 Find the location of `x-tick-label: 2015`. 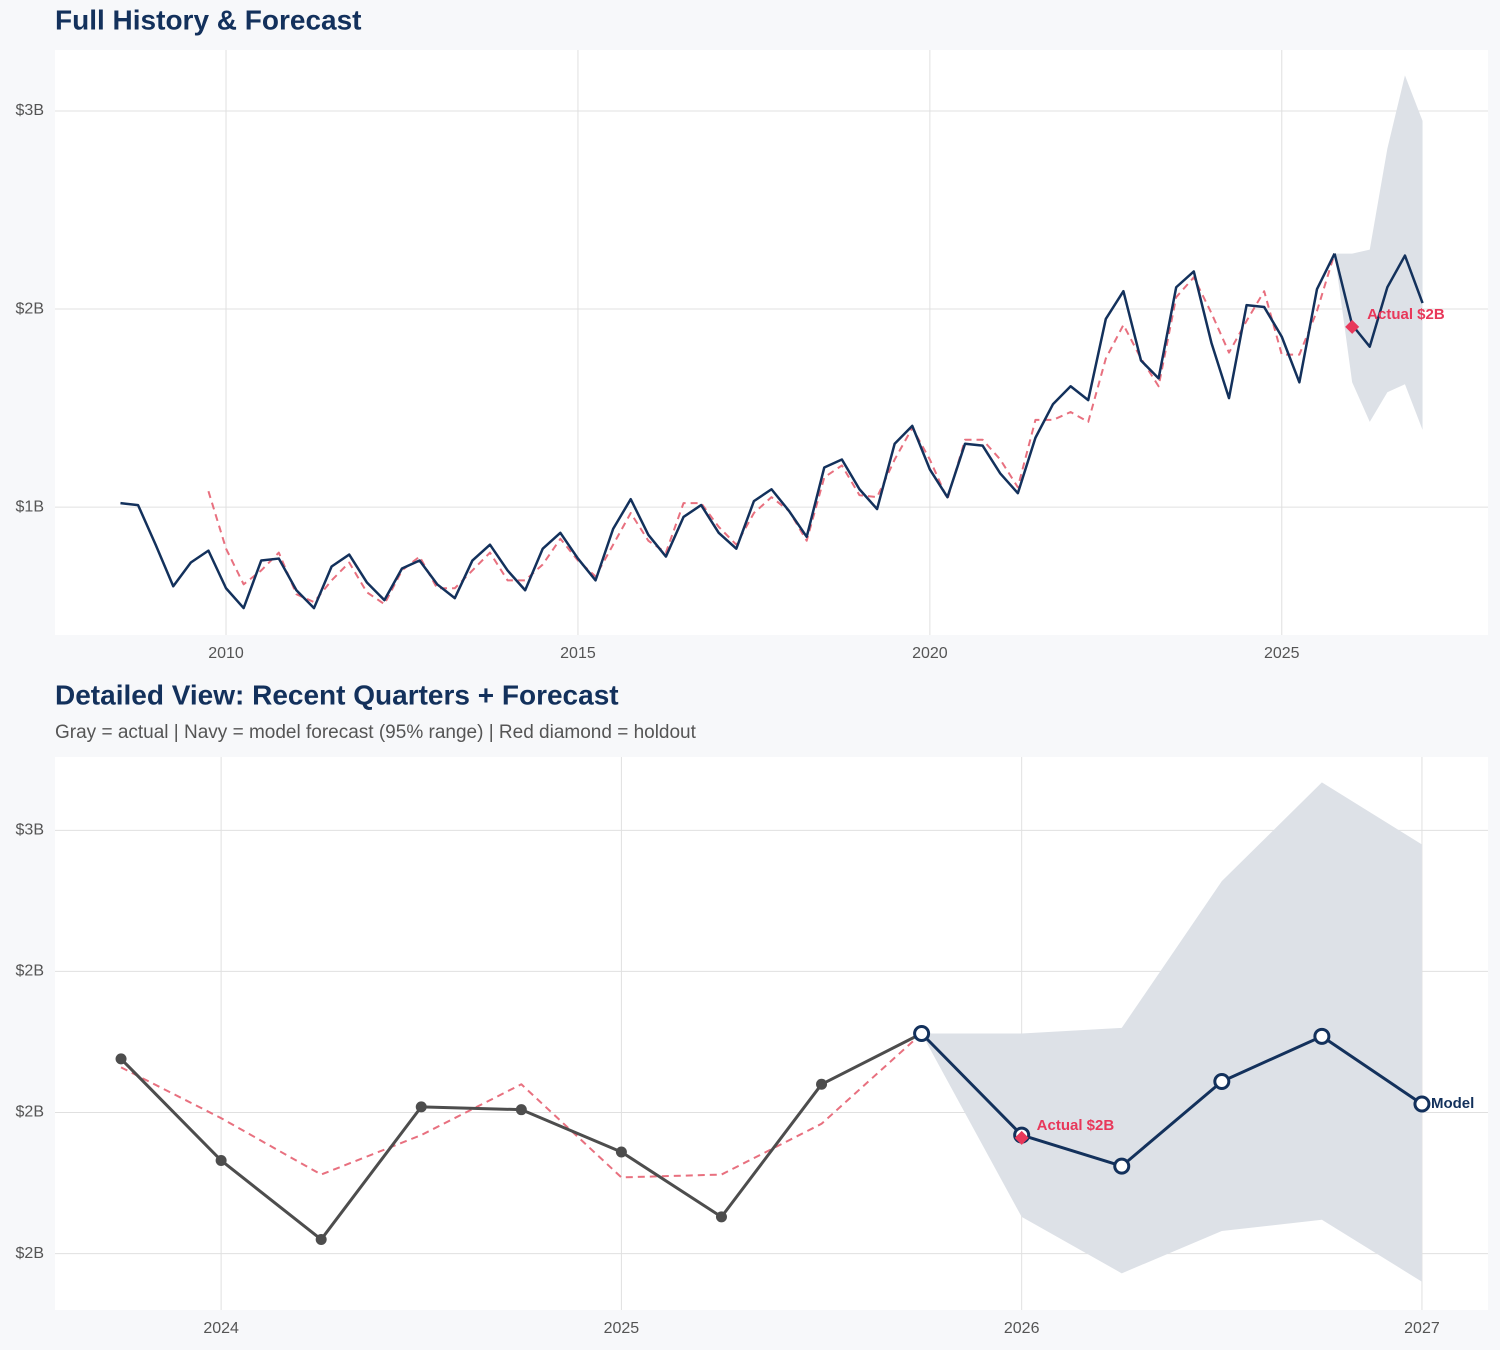

x-tick-label: 2015 is located at coordinates (578, 653).